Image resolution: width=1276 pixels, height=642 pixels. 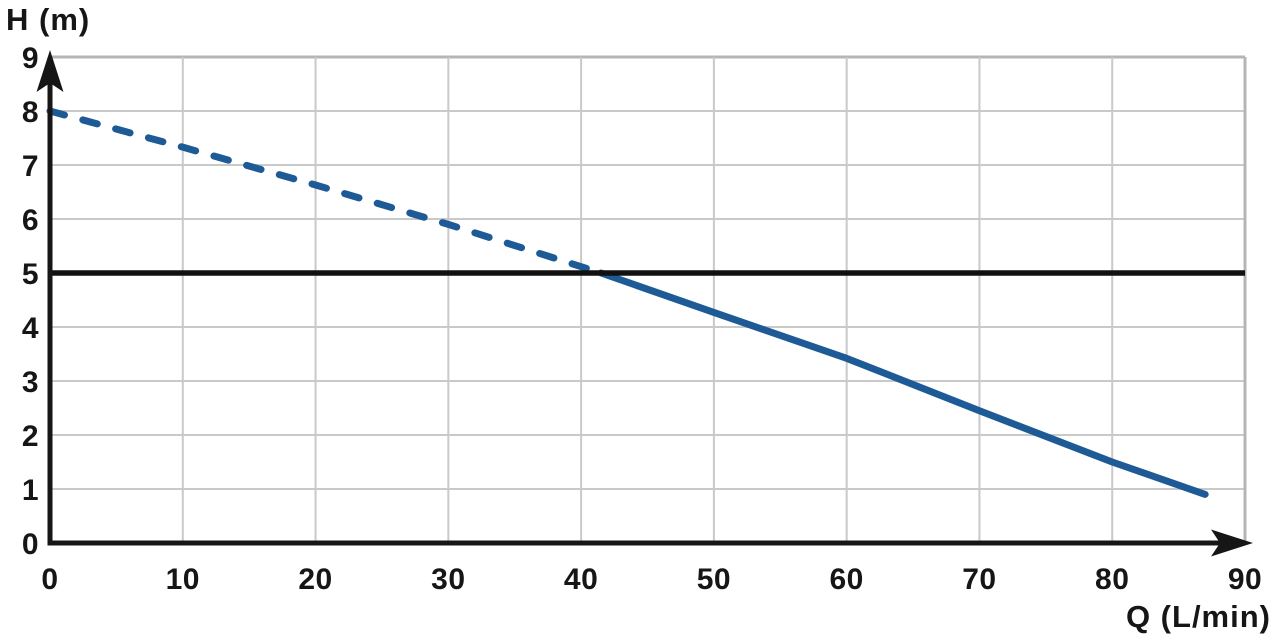 I want to click on x-tick-label: 10, so click(x=183, y=579).